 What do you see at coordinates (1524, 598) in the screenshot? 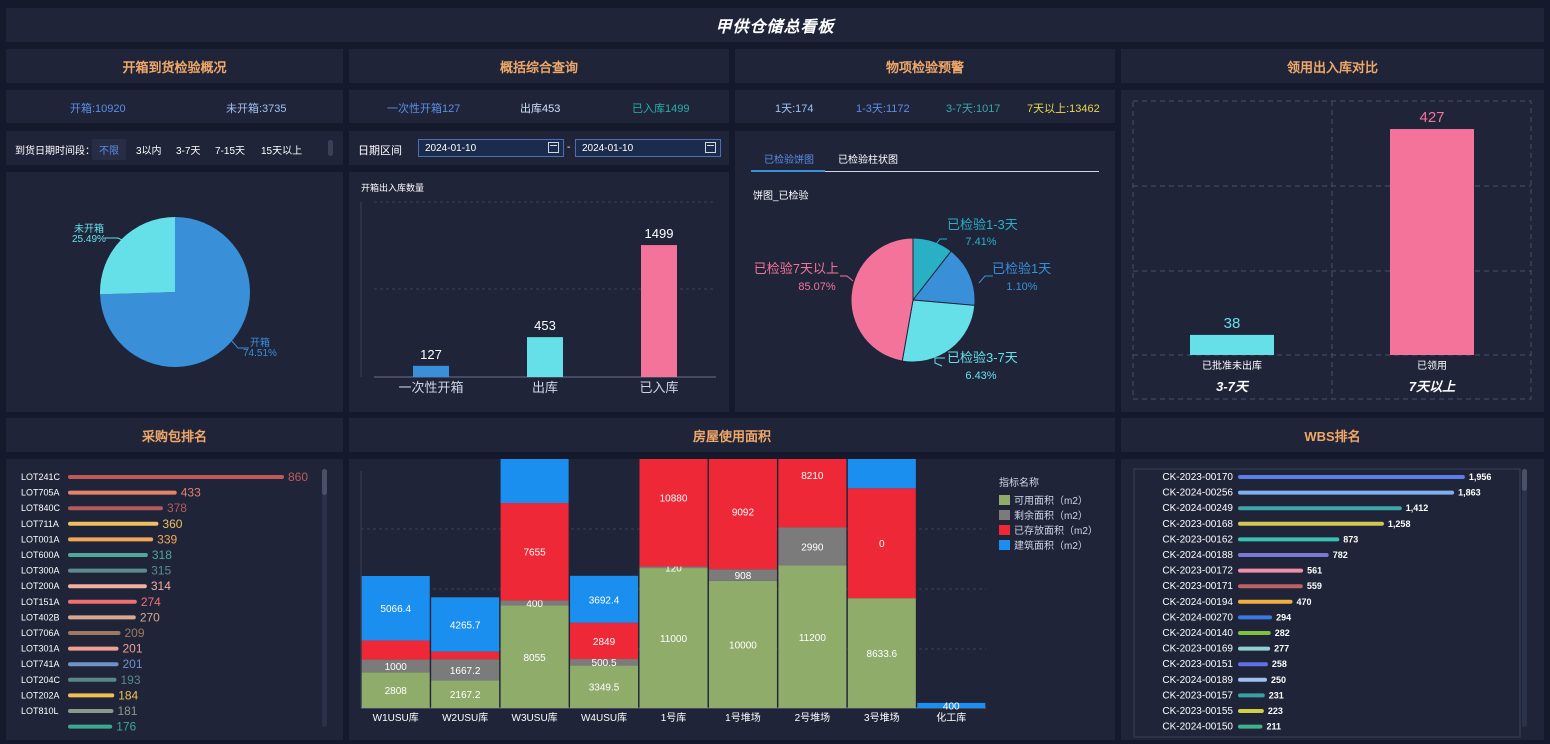
I see `wbs-scrollbar` at bounding box center [1524, 598].